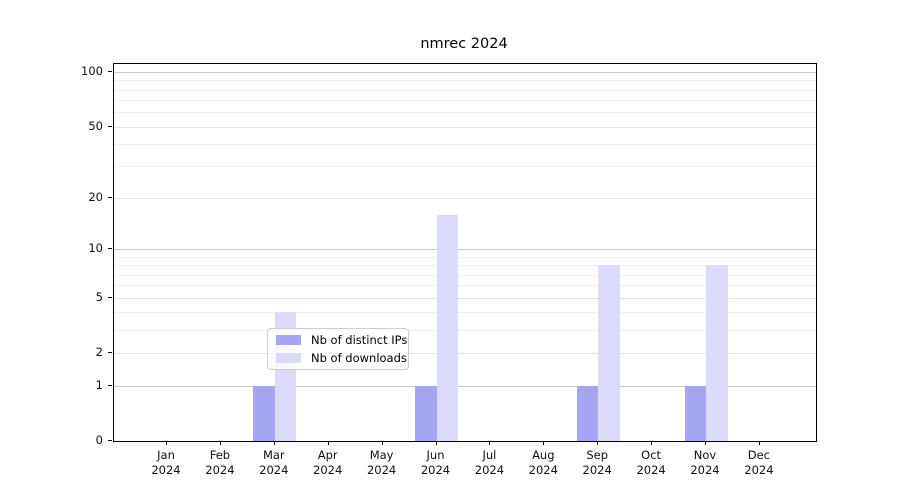  What do you see at coordinates (587, 413) in the screenshot?
I see `bar-distinct-ips-sep` at bounding box center [587, 413].